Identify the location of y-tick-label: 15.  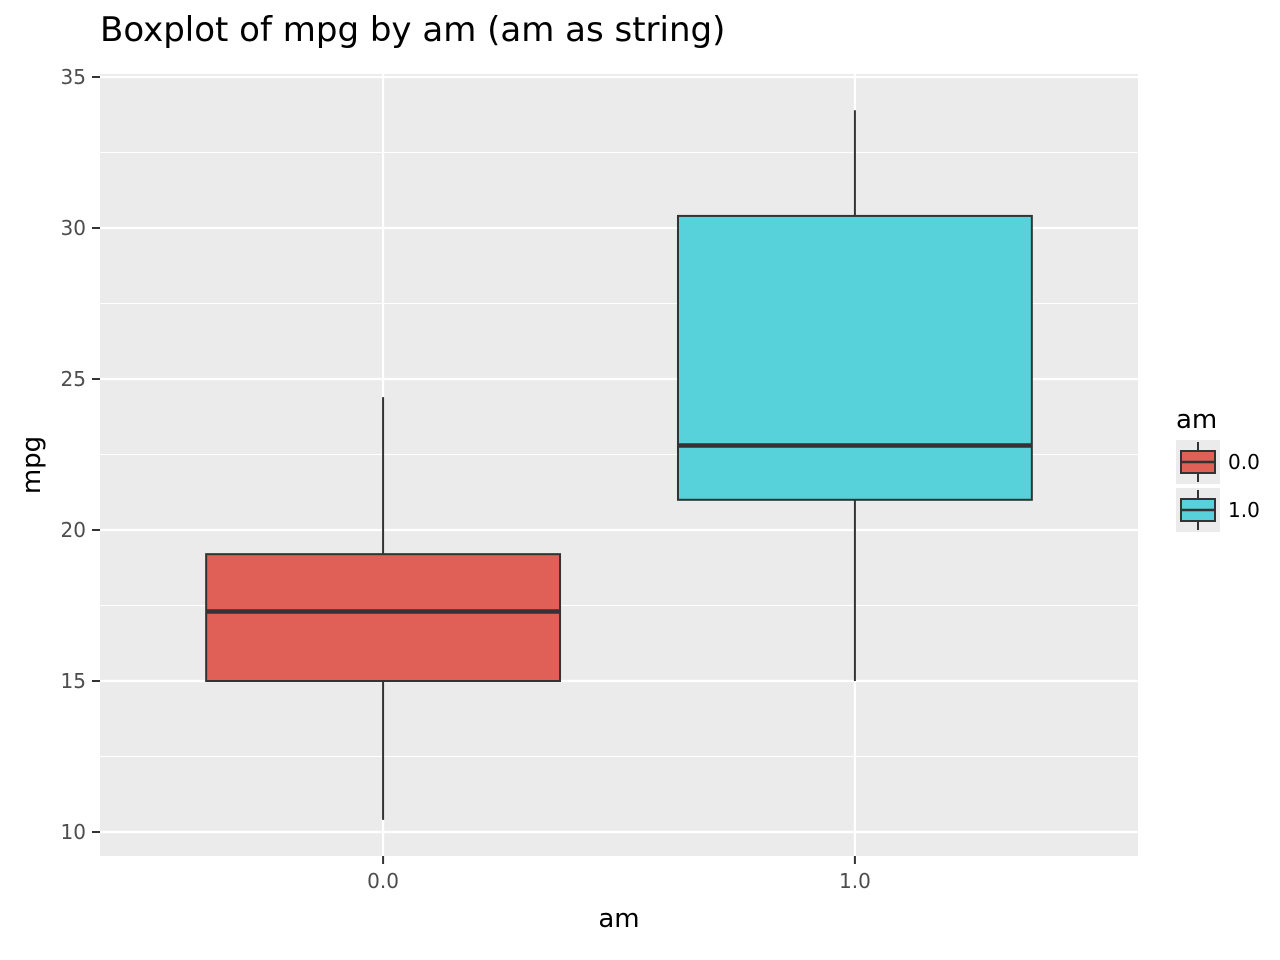
(73, 681).